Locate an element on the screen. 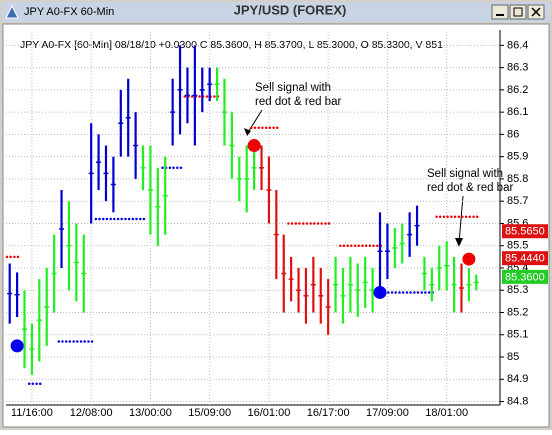  close-icon is located at coordinates (536, 12).